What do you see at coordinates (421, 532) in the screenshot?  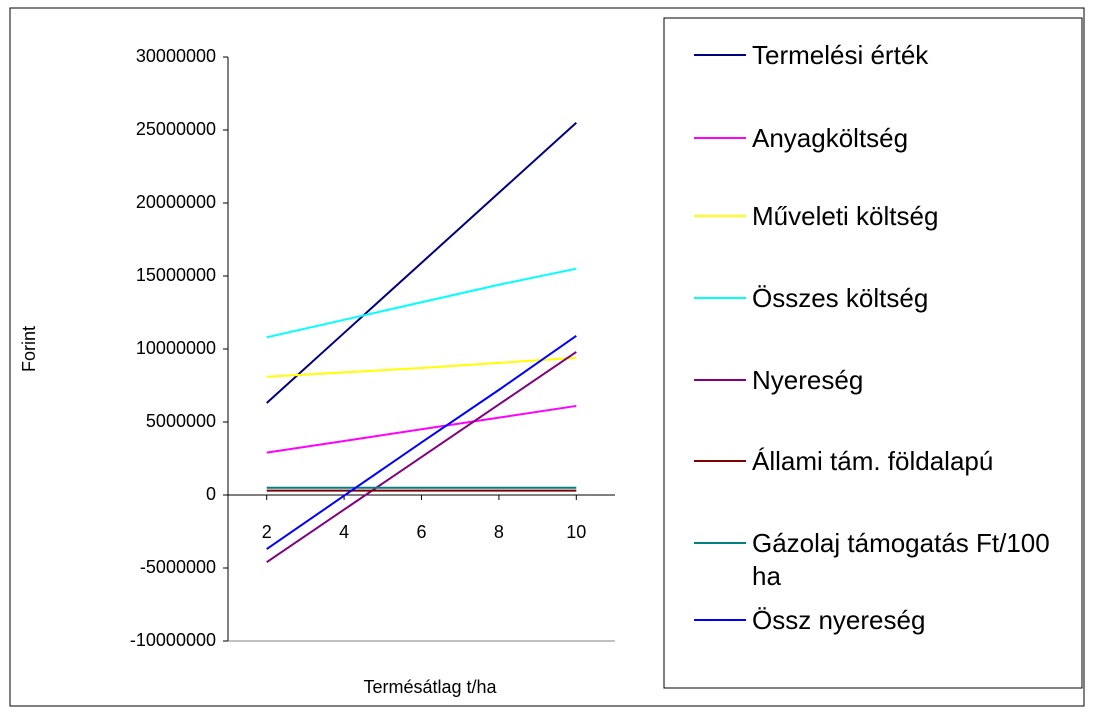 I see `x-tick-label: 6` at bounding box center [421, 532].